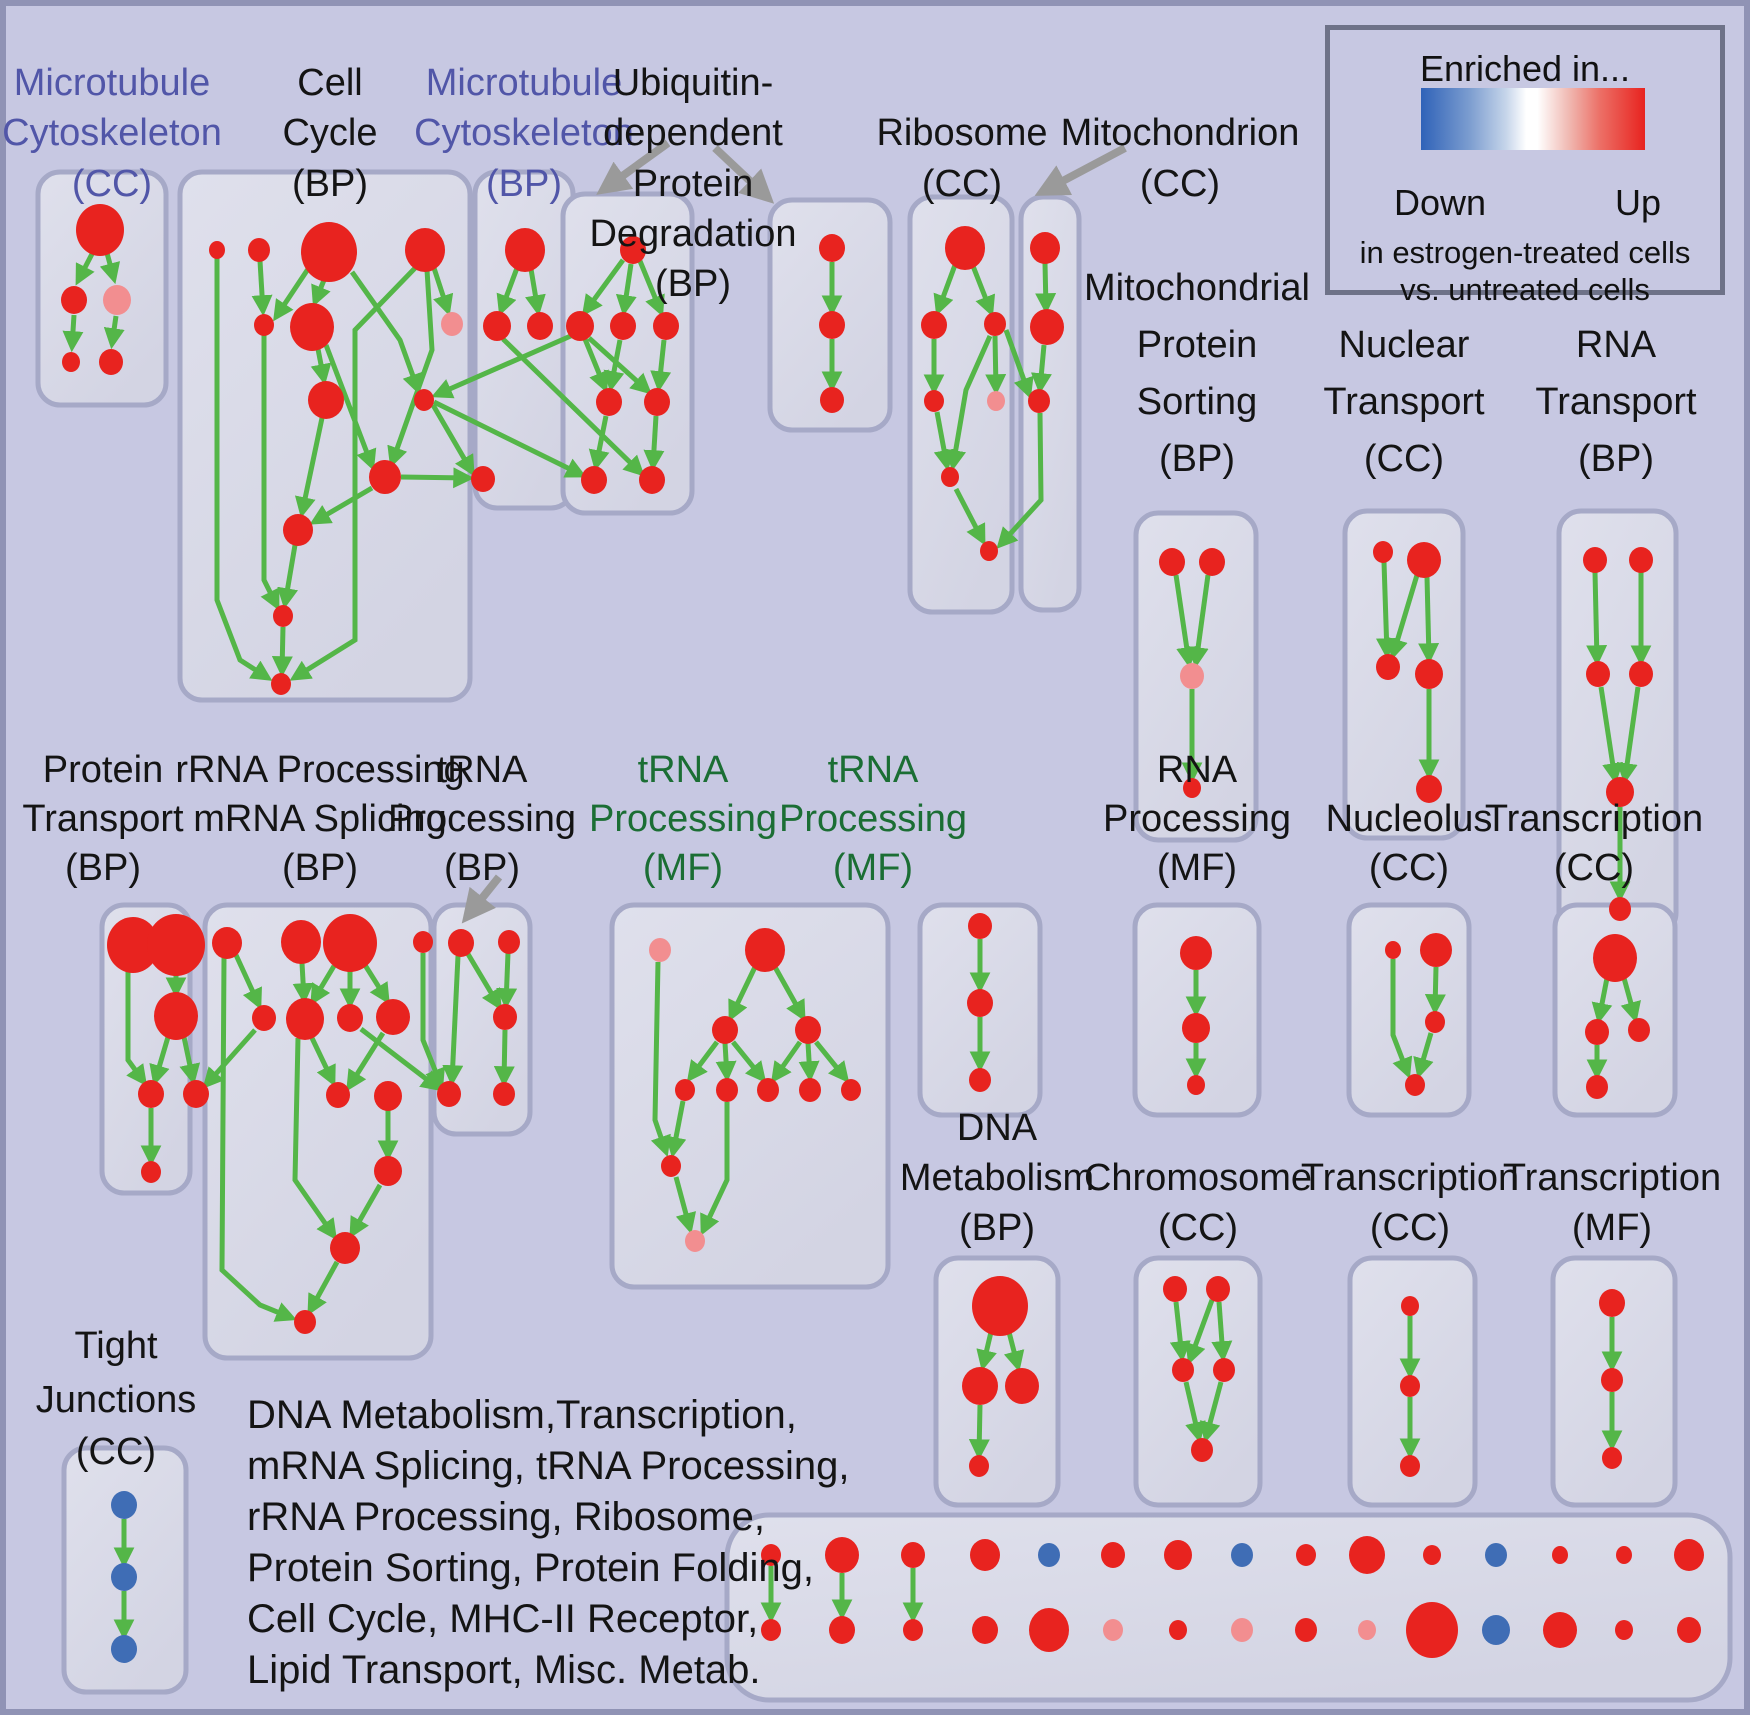  I want to click on edge-arrow-cross-cluster, so click(401, 1059).